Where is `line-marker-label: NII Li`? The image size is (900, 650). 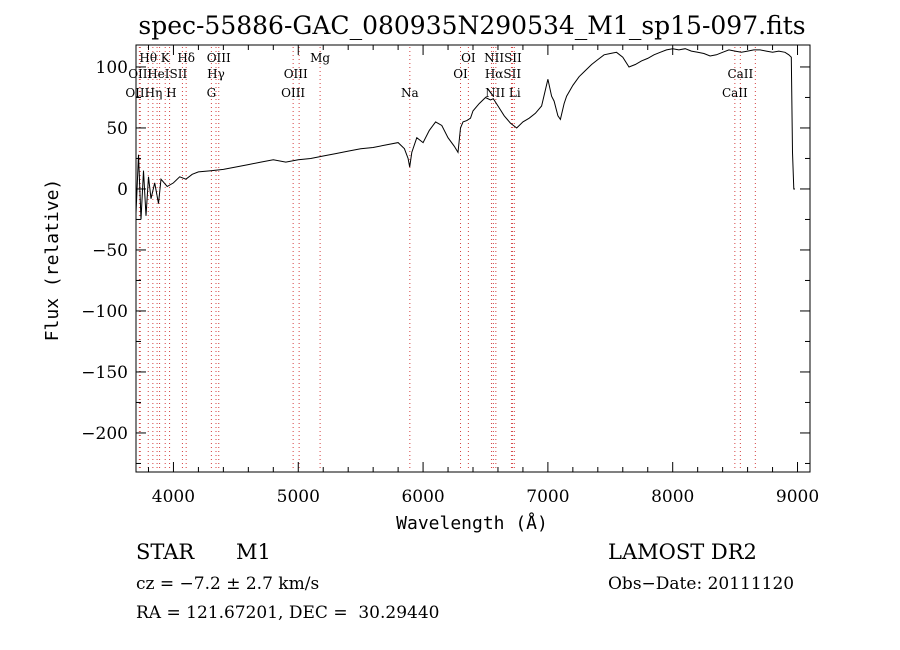
line-marker-label: NII Li is located at coordinates (503, 93).